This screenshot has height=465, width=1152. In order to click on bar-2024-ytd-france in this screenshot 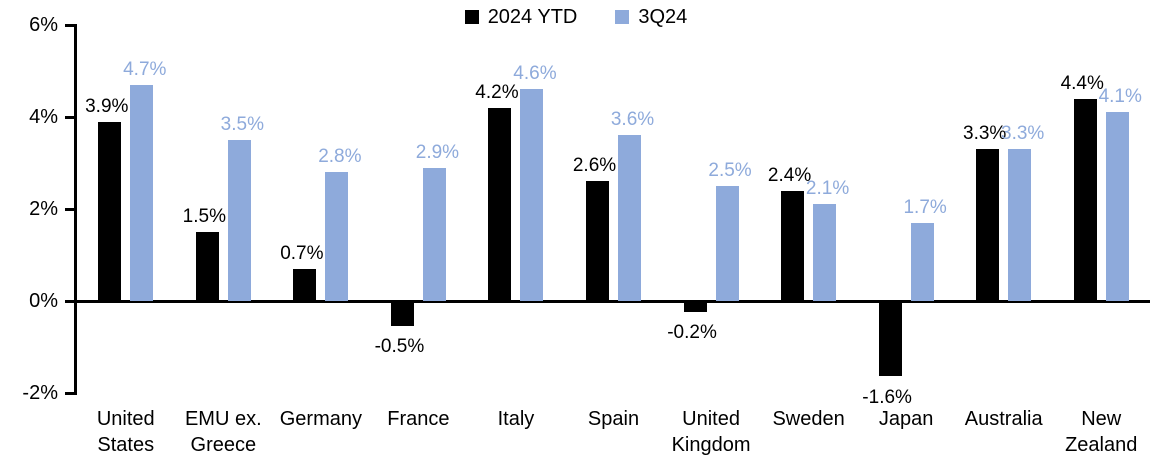, I will do `click(402, 314)`.